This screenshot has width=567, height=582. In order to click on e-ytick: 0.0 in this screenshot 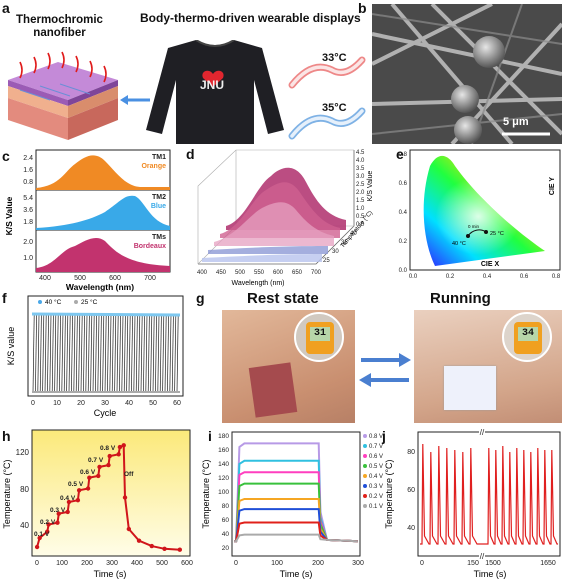, I will do `click(403, 271)`.